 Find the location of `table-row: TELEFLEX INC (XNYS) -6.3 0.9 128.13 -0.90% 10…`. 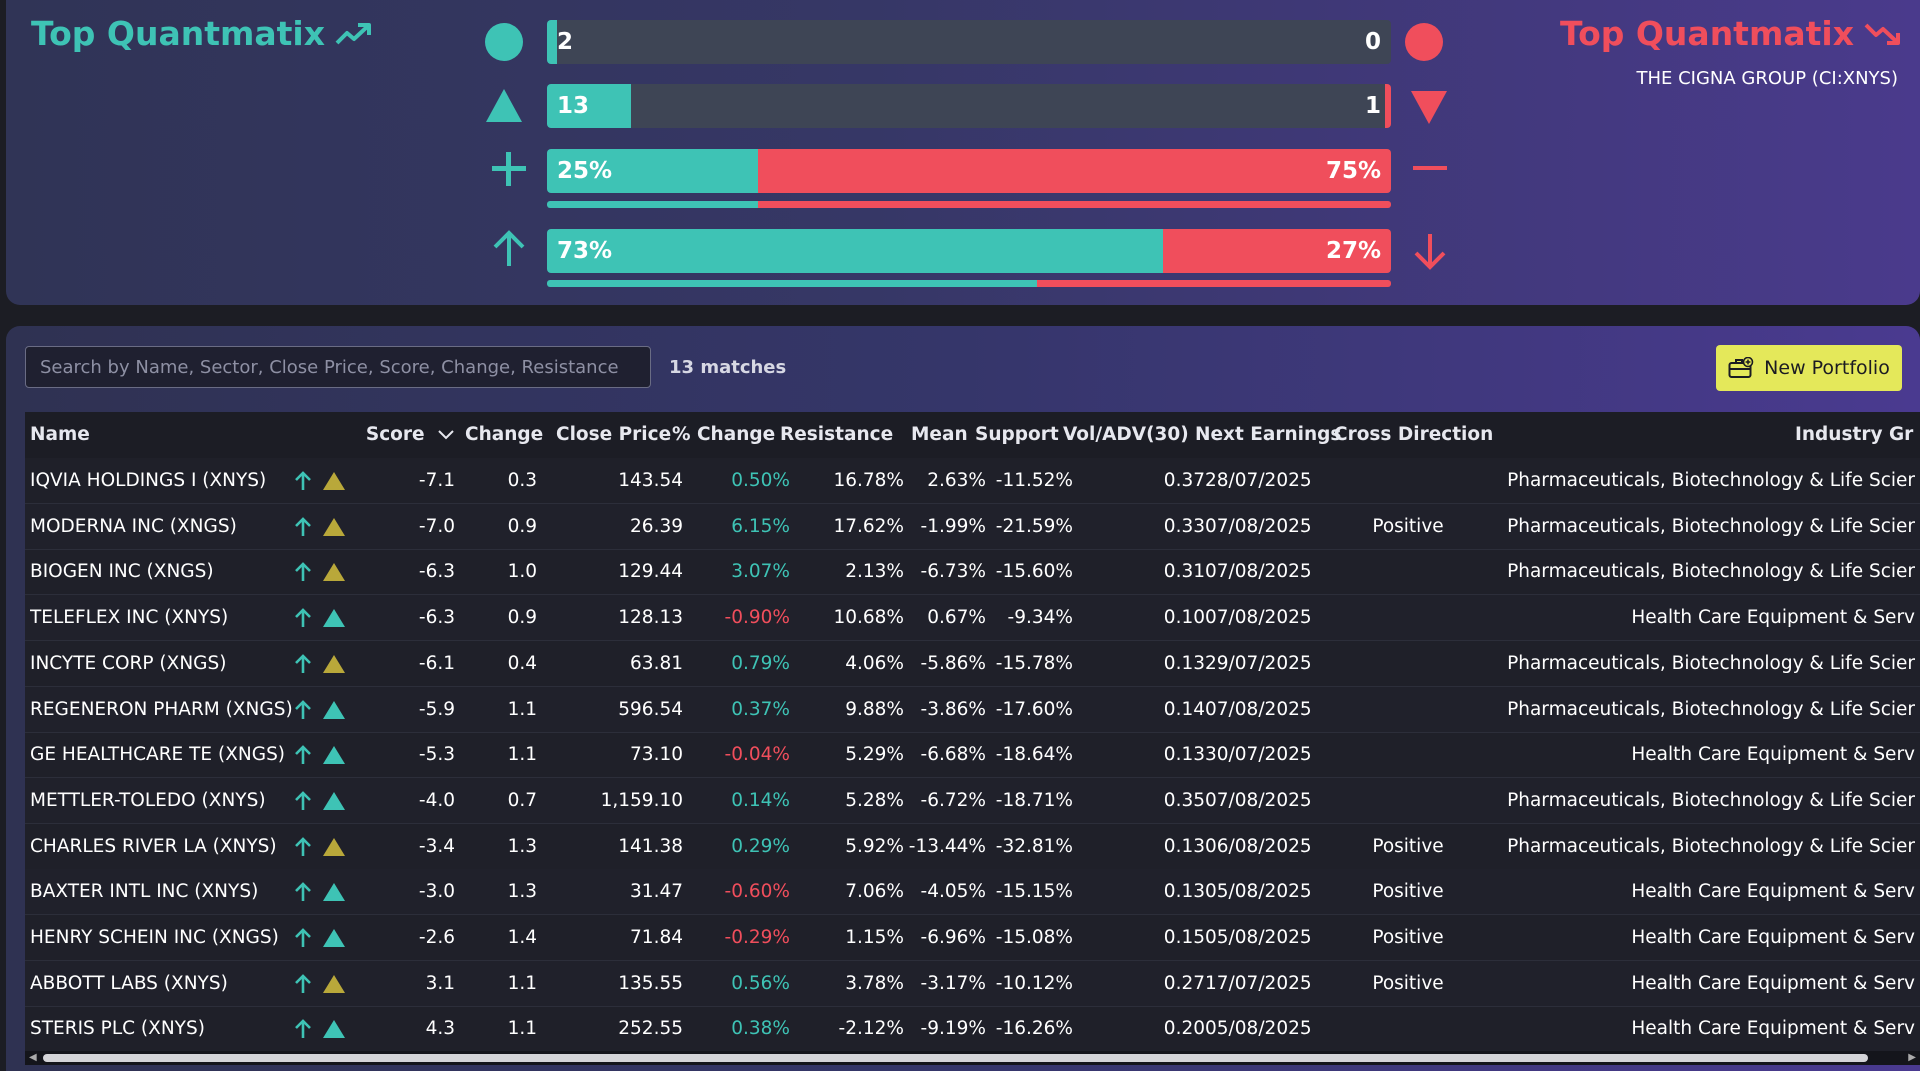

table-row: TELEFLEX INC (XNYS) -6.3 0.9 128.13 -0.90% 10… is located at coordinates (972, 618).